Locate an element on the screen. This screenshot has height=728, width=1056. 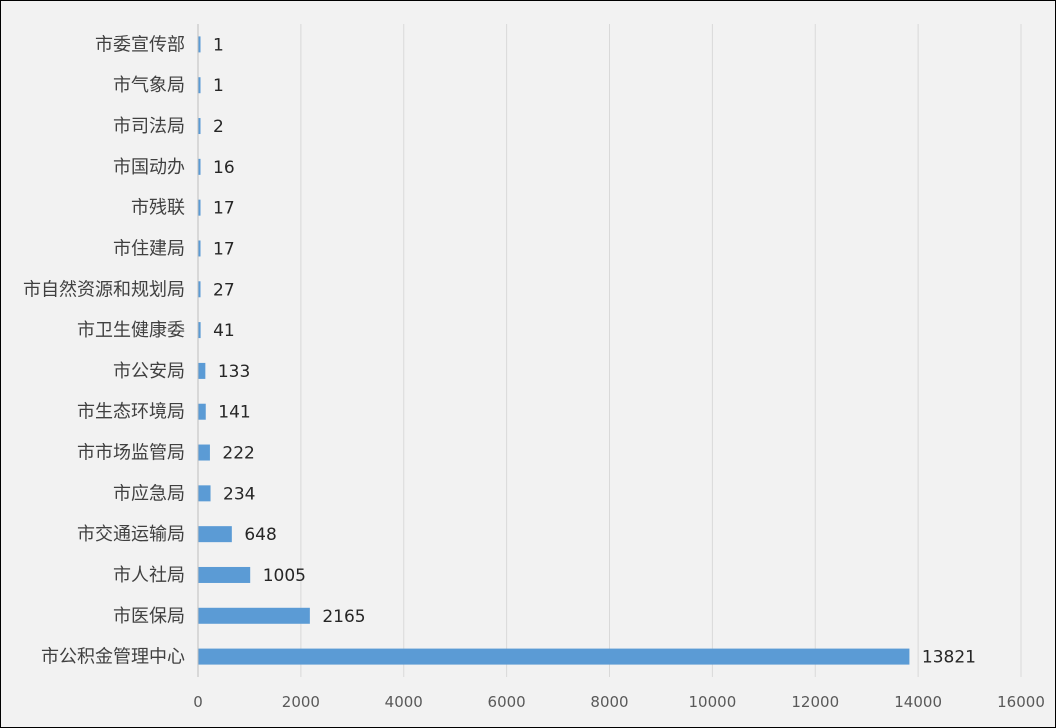
category-label: 市生态环境局 is located at coordinates (131, 412).